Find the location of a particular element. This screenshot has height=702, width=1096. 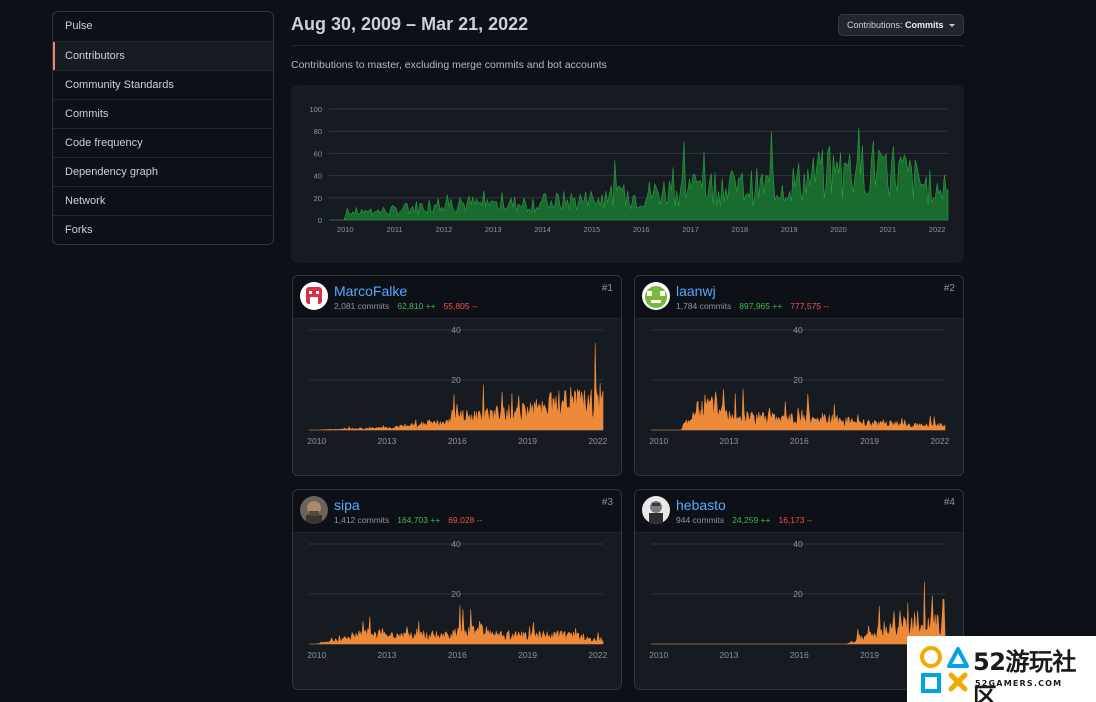

contributor-stats: 2,081 commits 62,810 ++ 55,805 -- is located at coordinates (406, 306).